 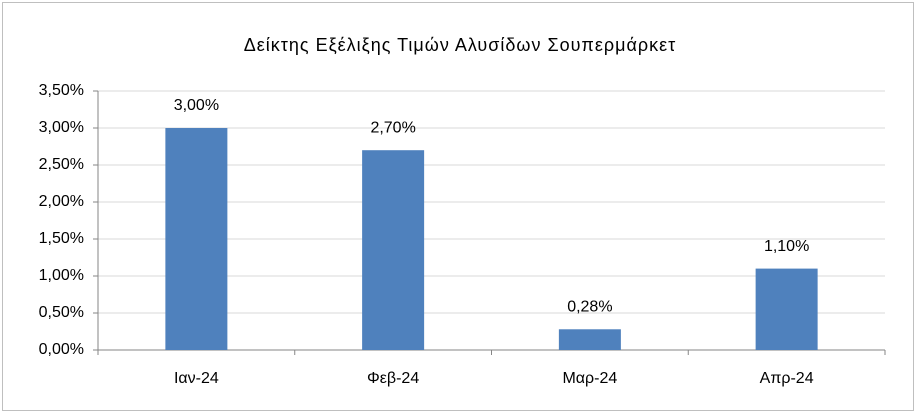 What do you see at coordinates (61, 238) in the screenshot?
I see `y-tick-label: 1,50%` at bounding box center [61, 238].